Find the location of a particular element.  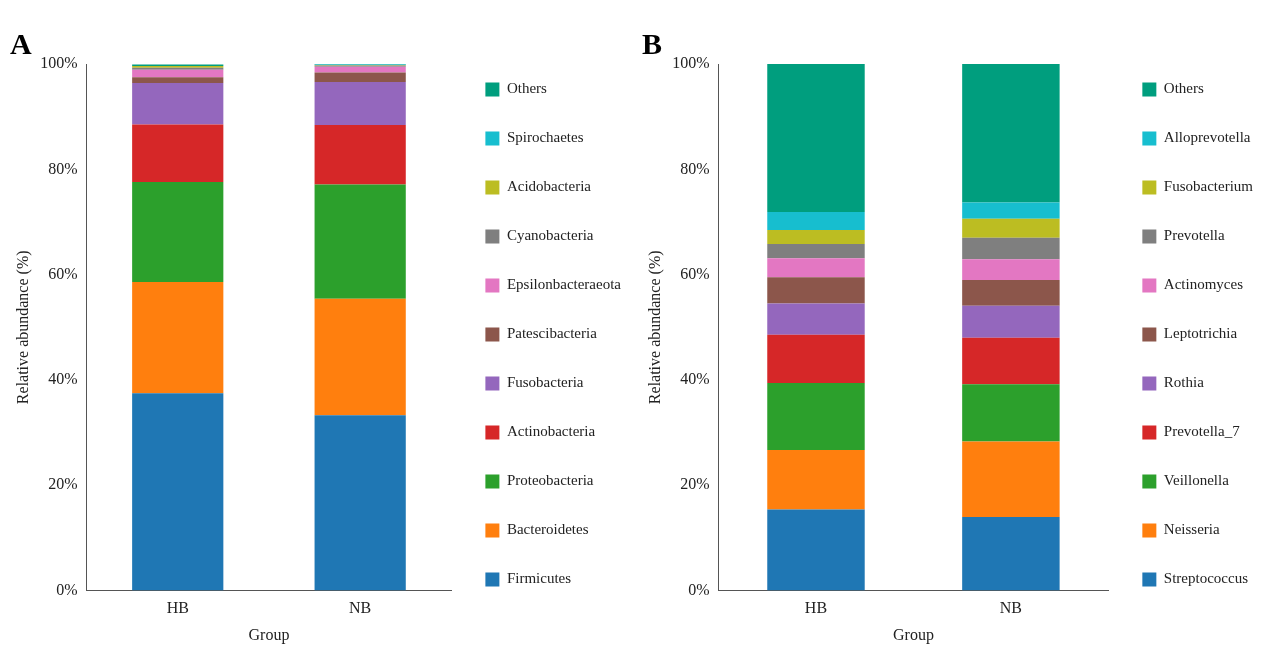

legend-label: Veillonella is located at coordinates (1196, 480).